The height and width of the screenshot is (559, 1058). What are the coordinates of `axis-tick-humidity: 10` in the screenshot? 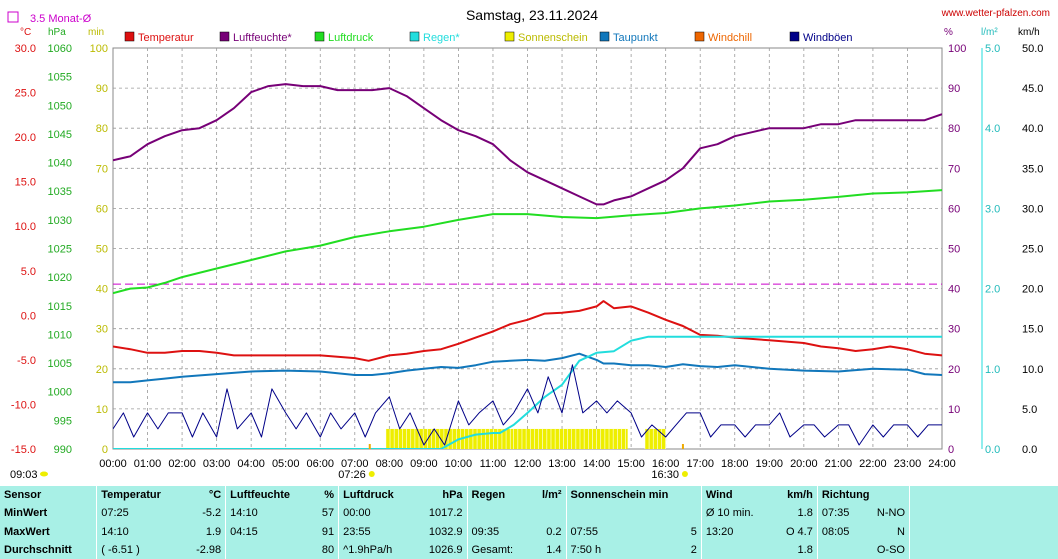 It's located at (954, 410).